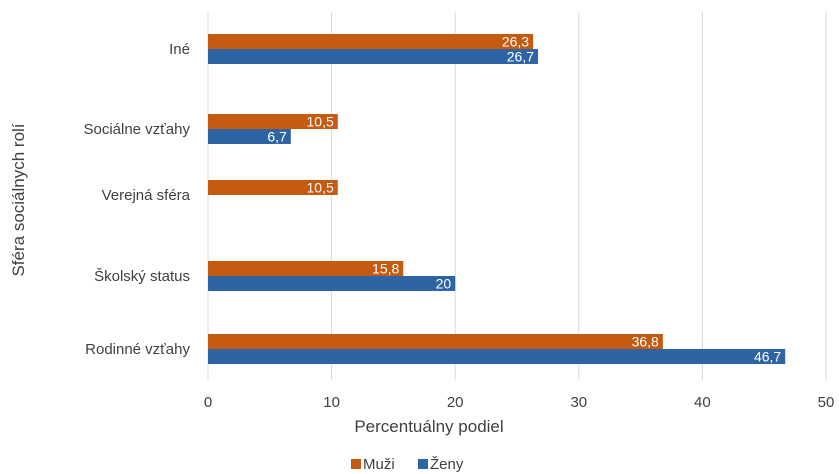 The height and width of the screenshot is (474, 839). I want to click on x-tick-label: 40, so click(702, 402).